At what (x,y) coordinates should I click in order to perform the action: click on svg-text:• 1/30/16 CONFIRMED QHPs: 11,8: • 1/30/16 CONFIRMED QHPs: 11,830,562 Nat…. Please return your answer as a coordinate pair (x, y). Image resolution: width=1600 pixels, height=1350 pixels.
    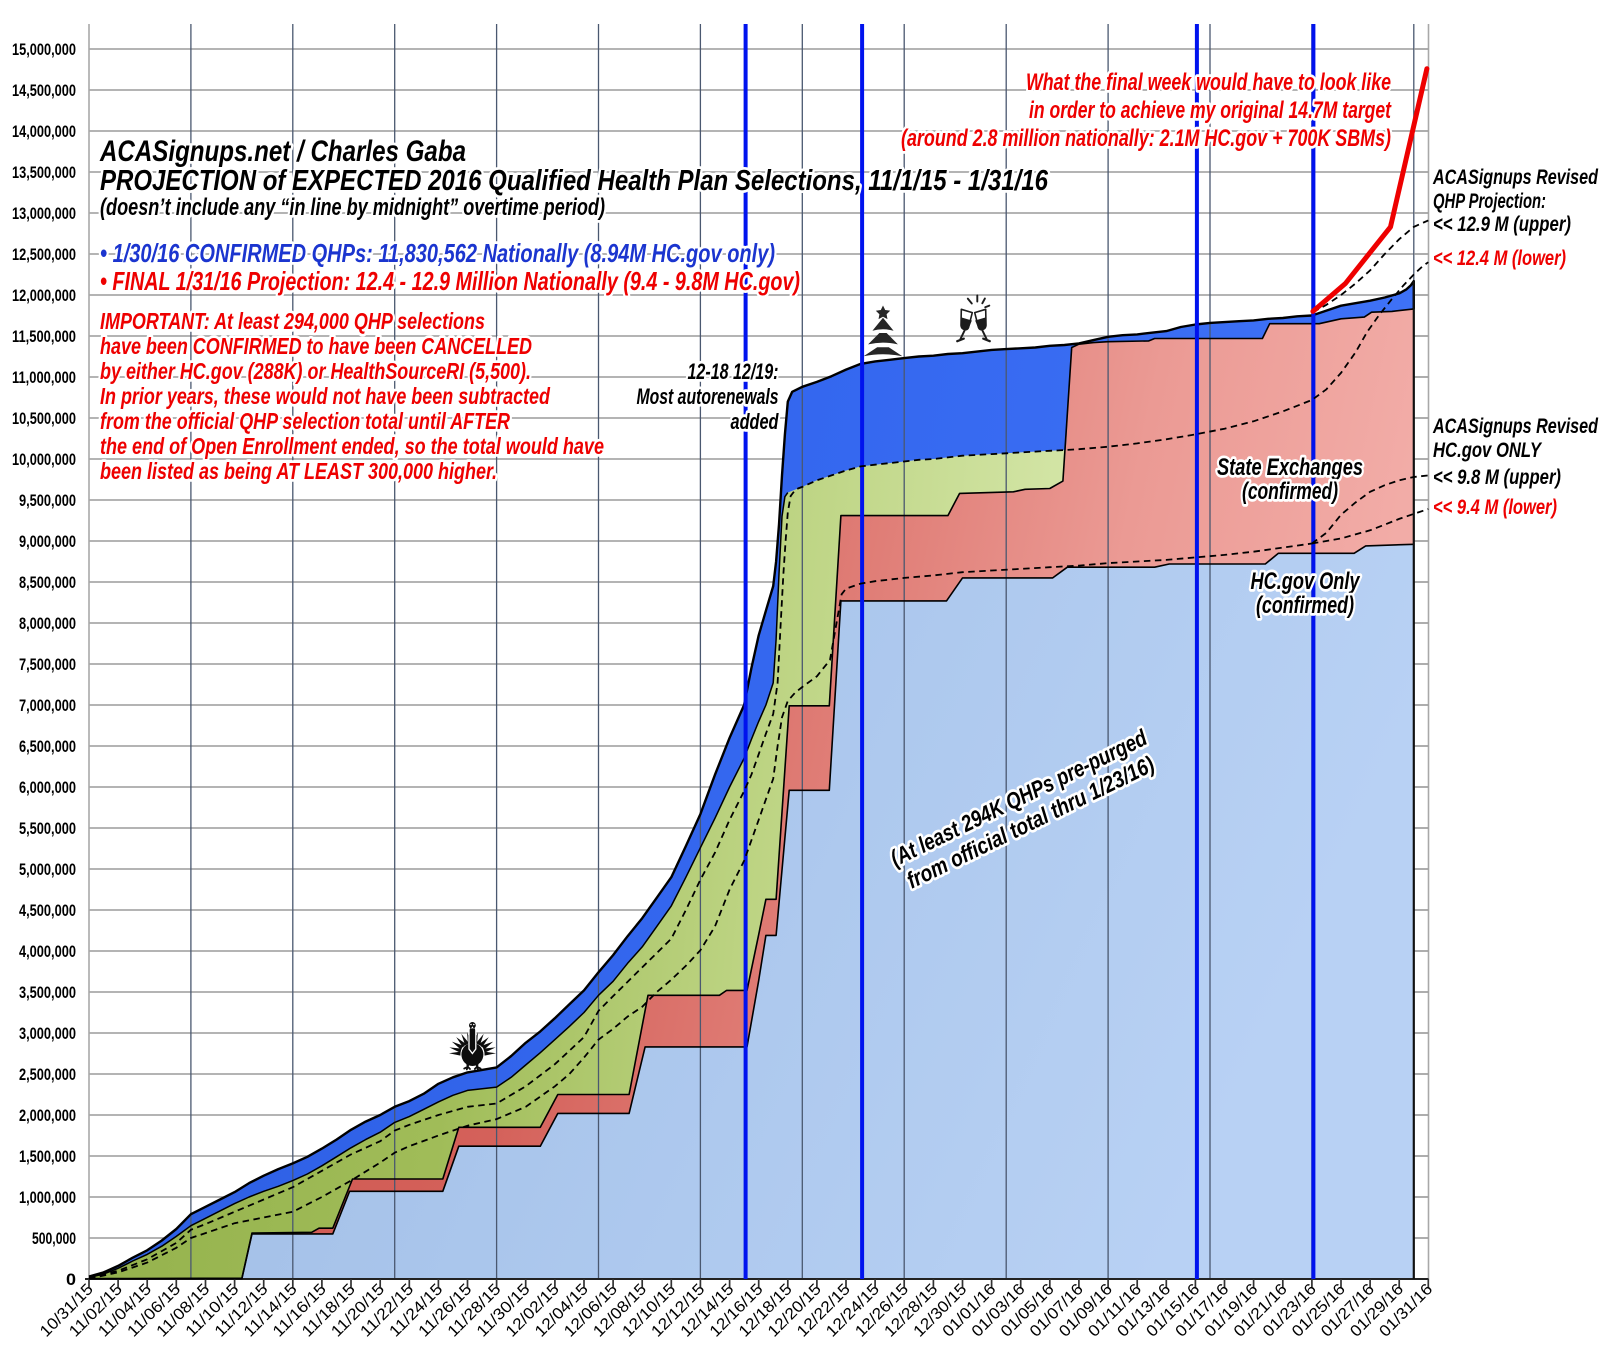
    Looking at the image, I should click on (437, 253).